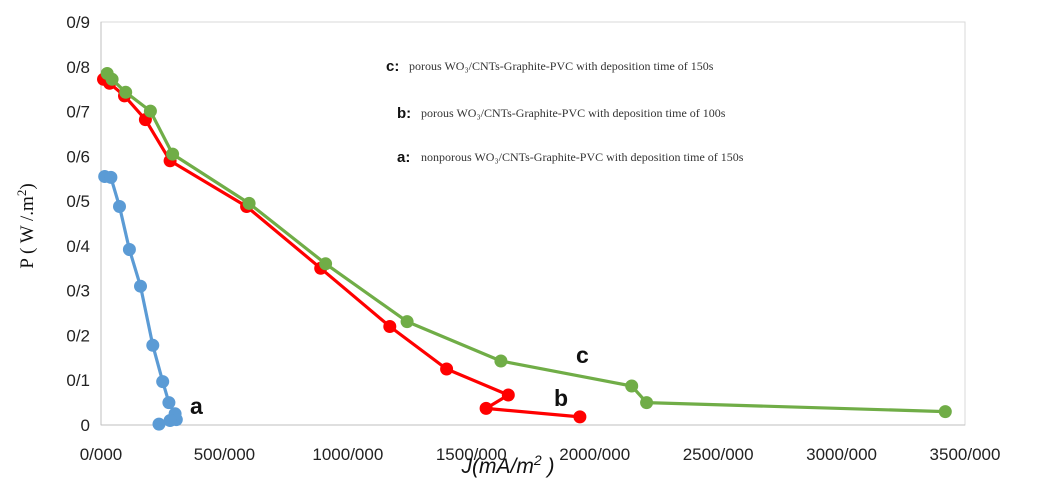  Describe the element at coordinates (718, 454) in the screenshot. I see `x-tick-label: 2500/000` at that location.